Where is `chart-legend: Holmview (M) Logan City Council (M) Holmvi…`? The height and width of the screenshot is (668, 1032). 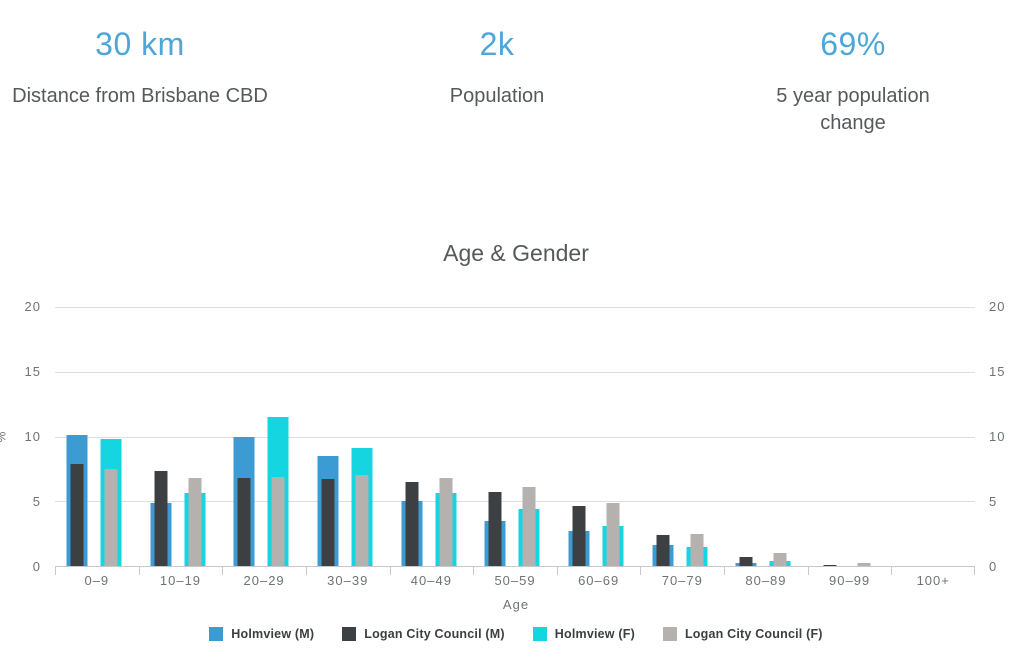
chart-legend: Holmview (M) Logan City Council (M) Holmvi… is located at coordinates (516, 634).